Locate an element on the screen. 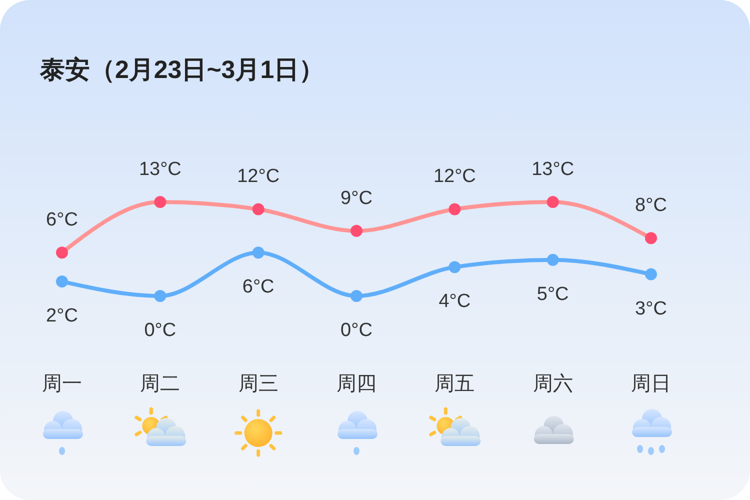 The width and height of the screenshot is (750, 500). x-tick-label: 周三 is located at coordinates (258, 384).